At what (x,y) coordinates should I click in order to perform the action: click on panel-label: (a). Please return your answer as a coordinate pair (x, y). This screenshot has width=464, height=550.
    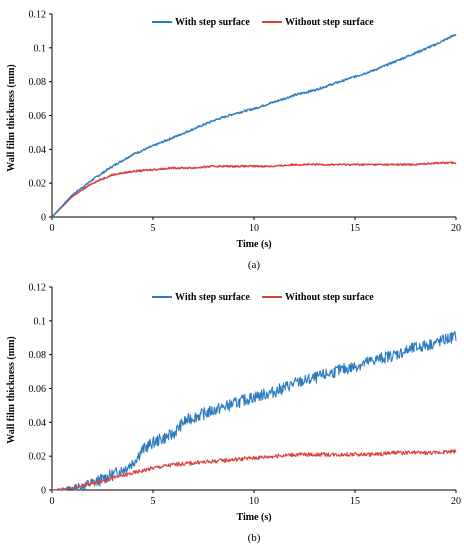
    Looking at the image, I should click on (254, 265).